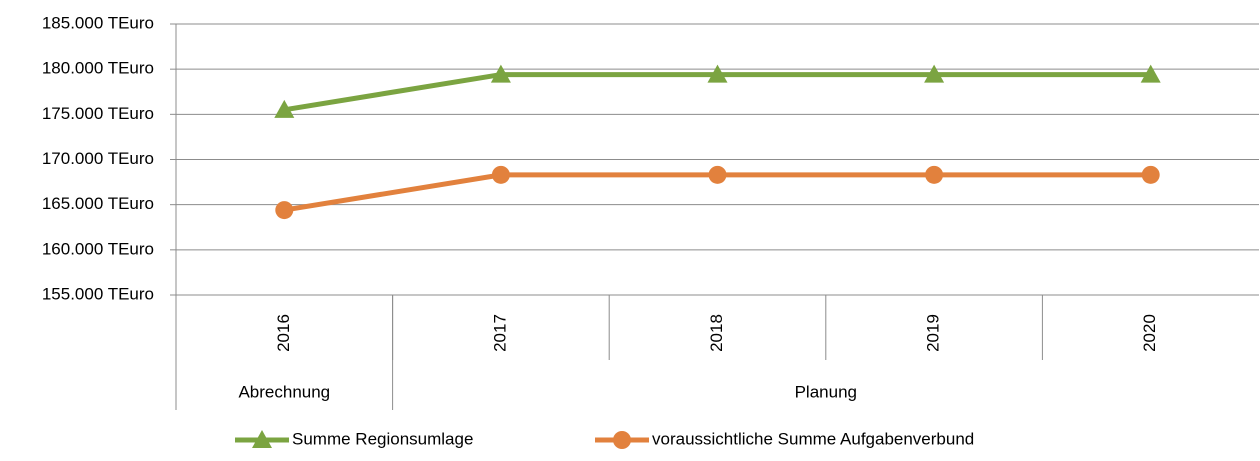  I want to click on legend-label: voraussichtliche Summe Aufgabenverbund, so click(813, 438).